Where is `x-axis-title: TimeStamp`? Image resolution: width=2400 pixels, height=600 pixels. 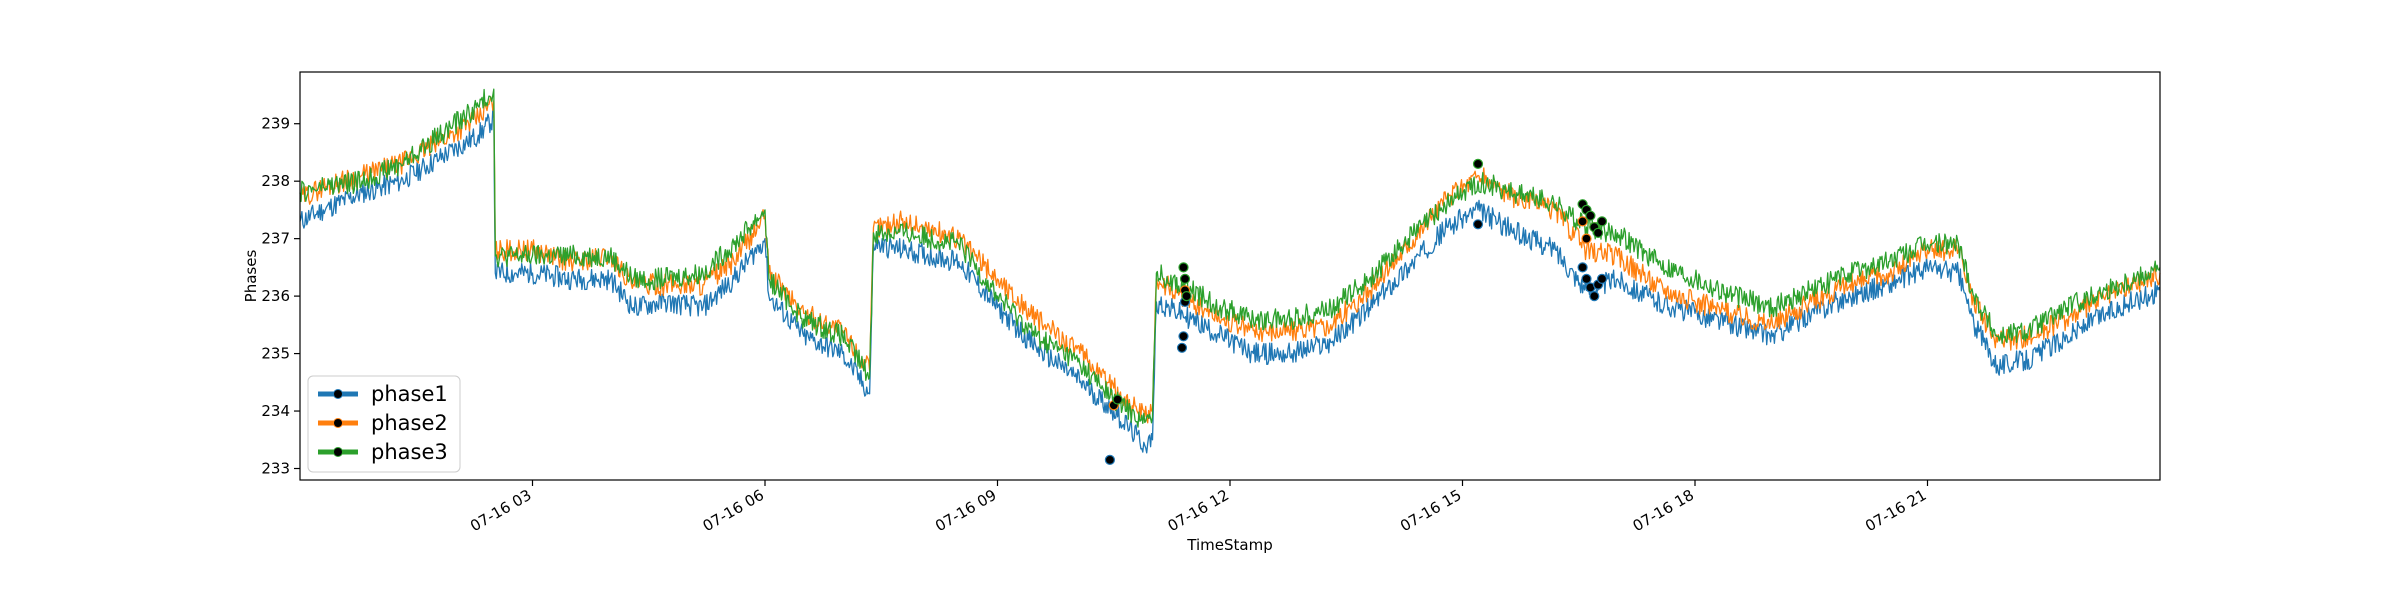
x-axis-title: TimeStamp is located at coordinates (1229, 545).